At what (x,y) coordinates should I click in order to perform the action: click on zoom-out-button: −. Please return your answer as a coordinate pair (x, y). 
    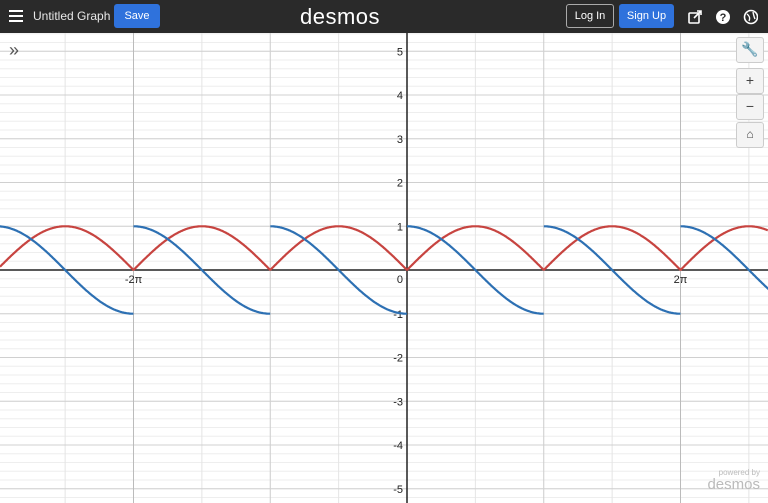
    Looking at the image, I should click on (750, 107).